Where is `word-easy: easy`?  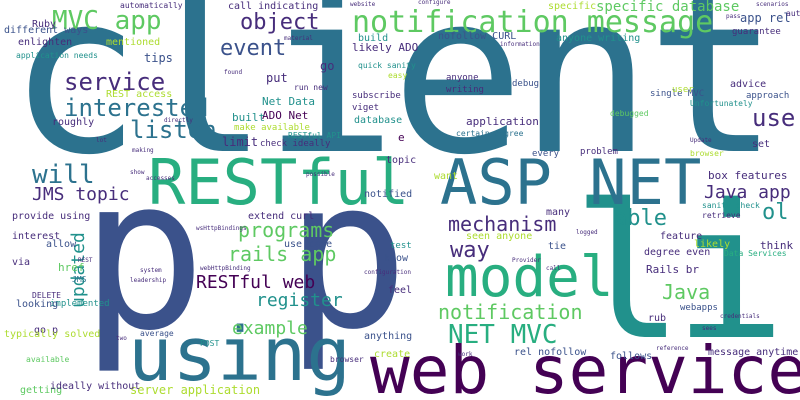
word-easy: easy is located at coordinates (398, 75).